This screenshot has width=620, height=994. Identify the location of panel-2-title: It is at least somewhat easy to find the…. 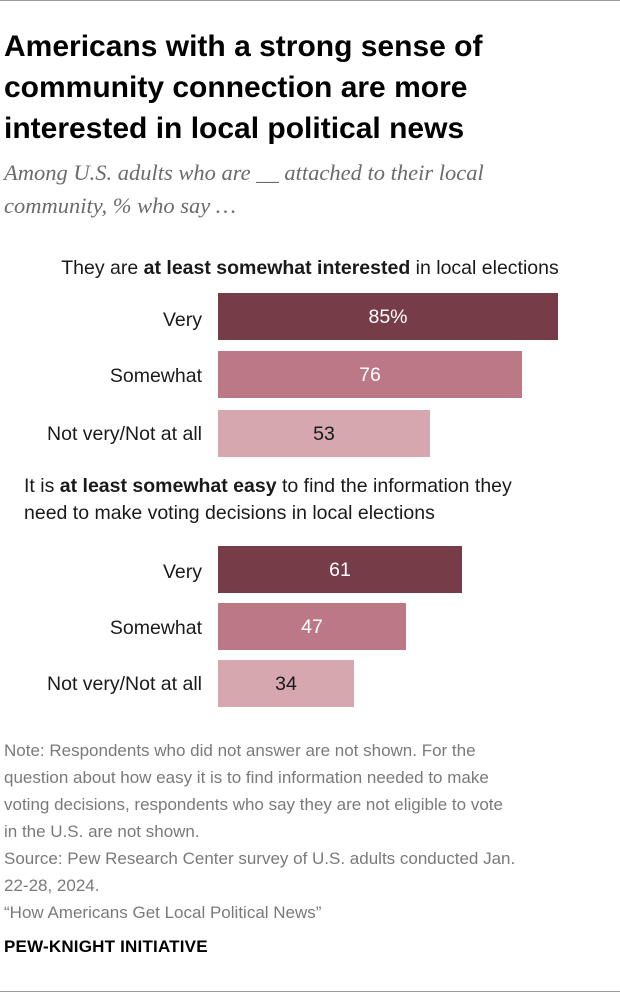
(319, 500).